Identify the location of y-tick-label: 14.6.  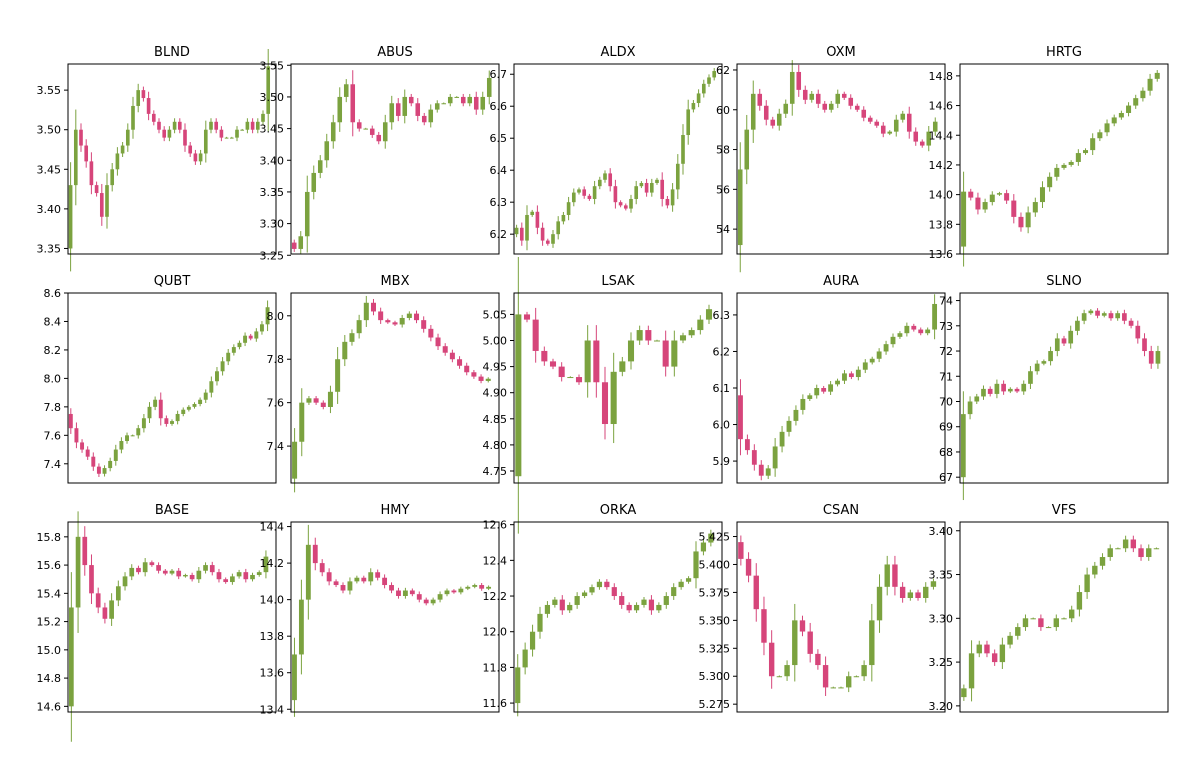
(941, 106).